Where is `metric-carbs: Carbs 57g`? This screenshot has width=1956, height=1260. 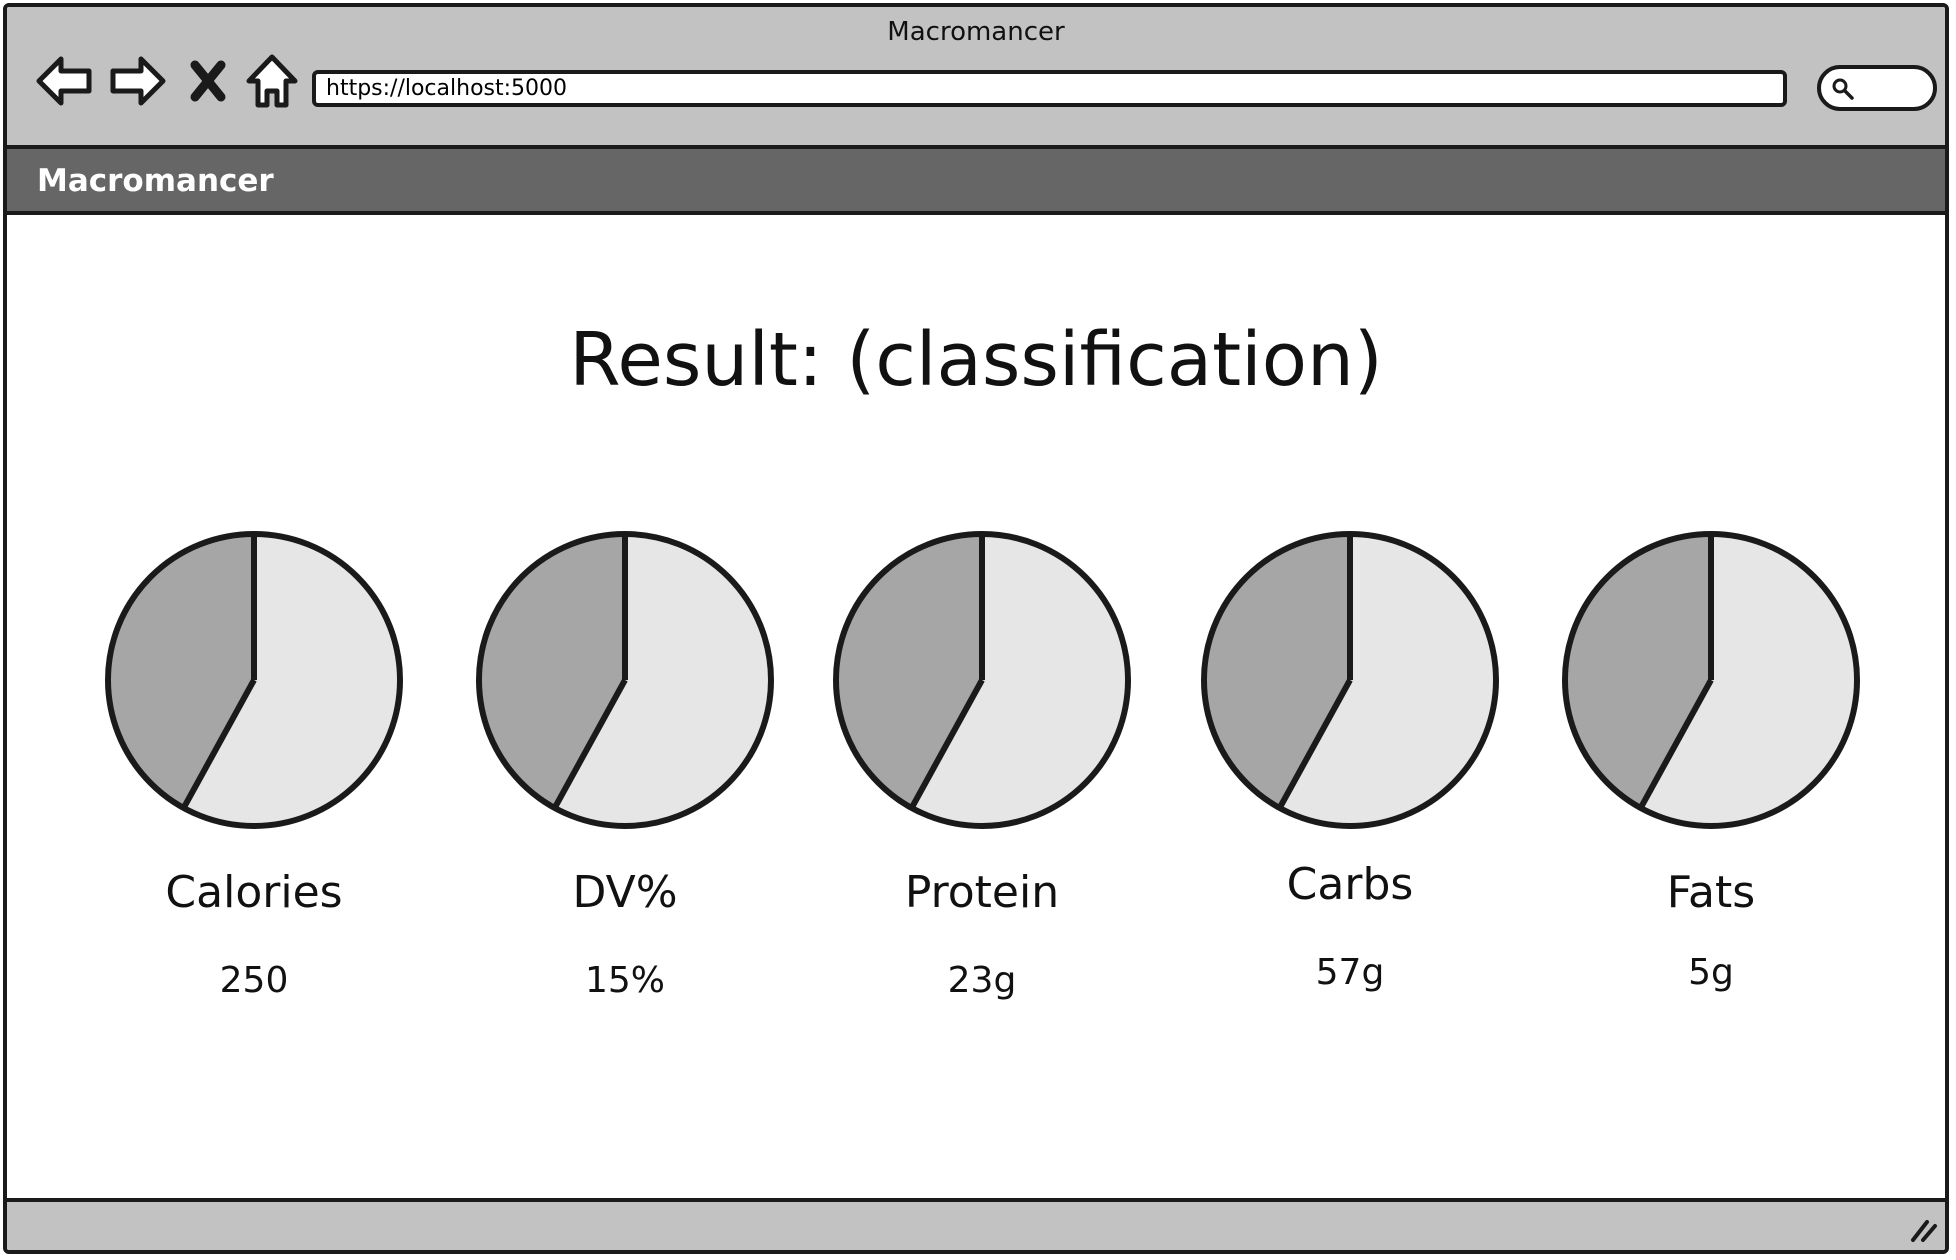 metric-carbs: Carbs 57g is located at coordinates (1350, 760).